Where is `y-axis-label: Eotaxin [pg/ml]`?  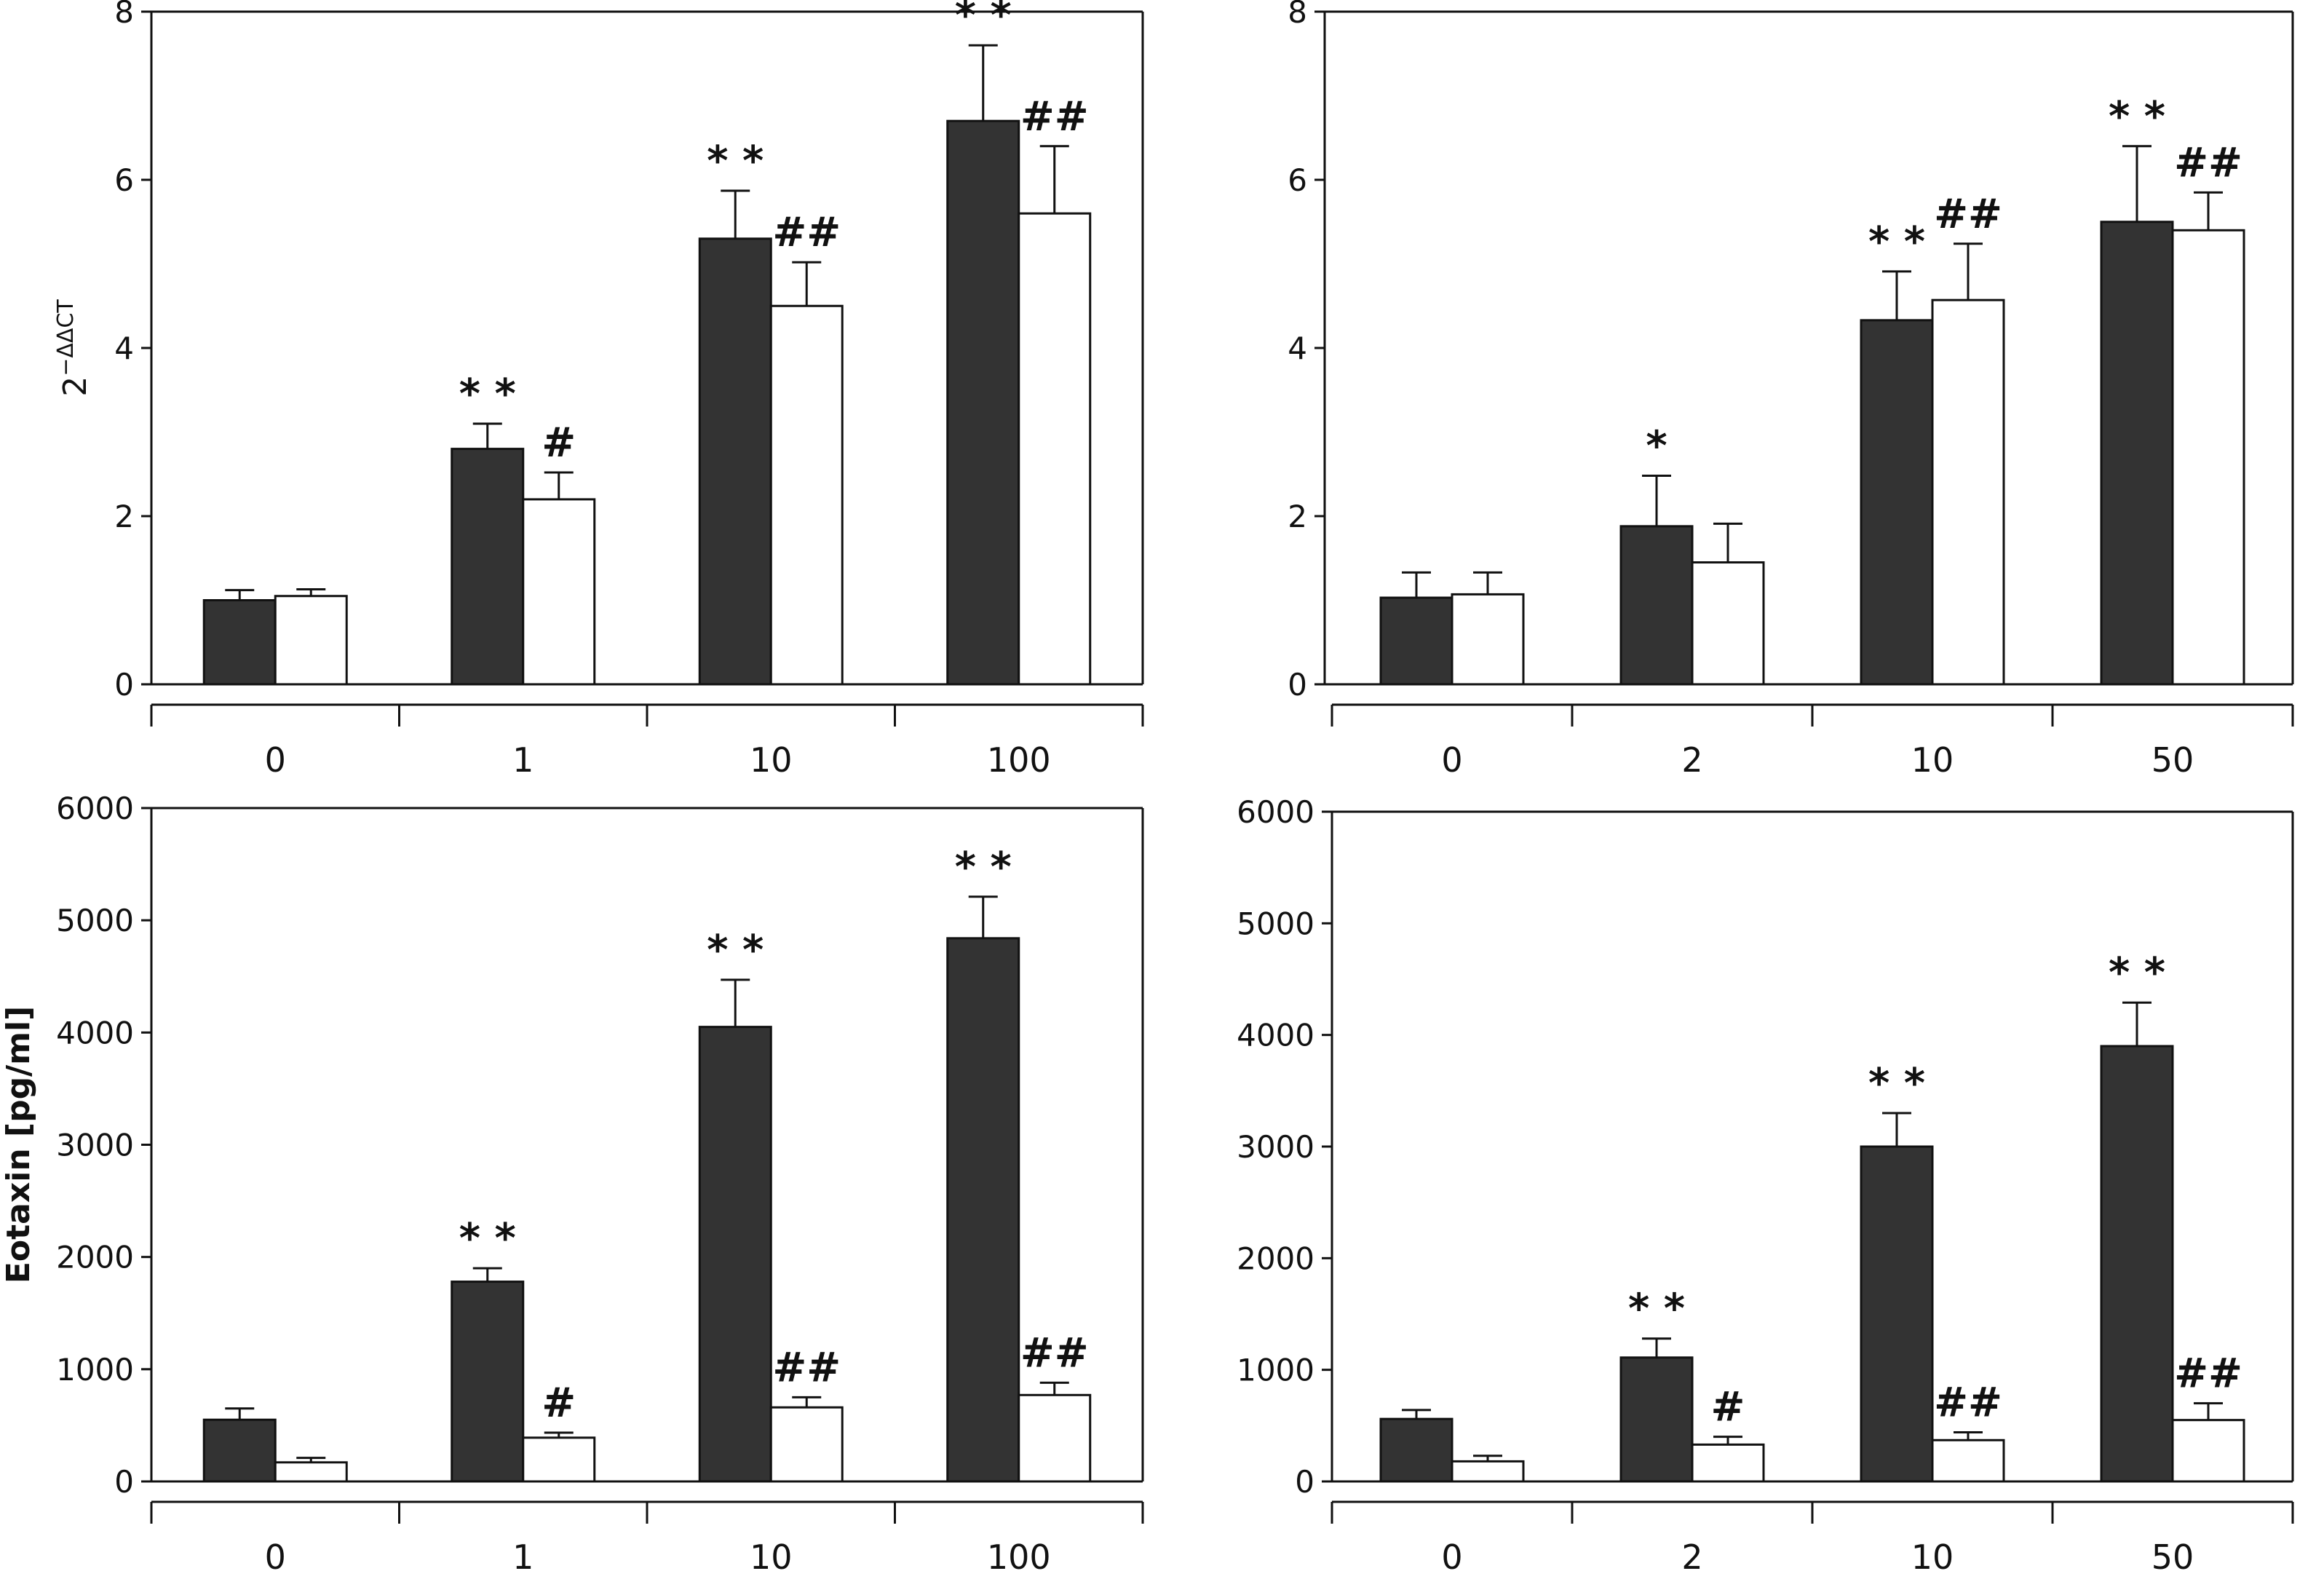 y-axis-label: Eotaxin [pg/ml] is located at coordinates (18, 1144).